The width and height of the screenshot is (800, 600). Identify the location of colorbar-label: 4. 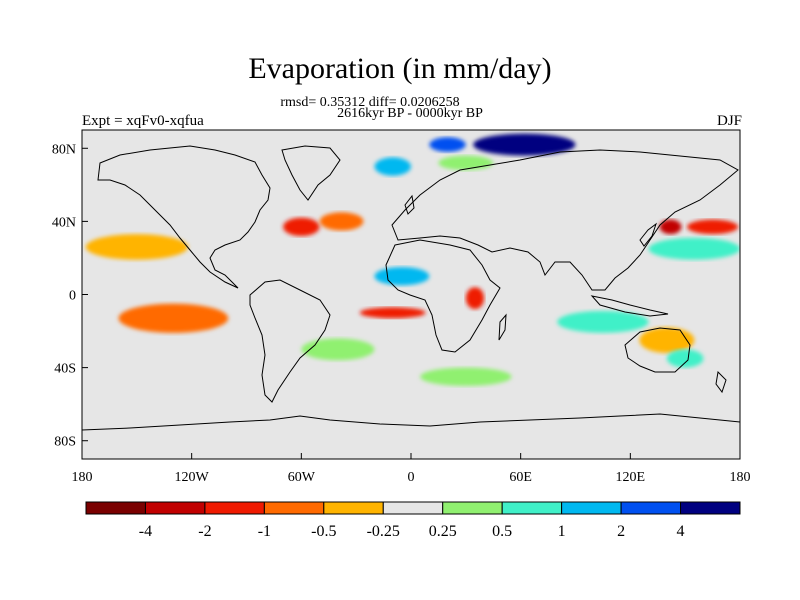
(681, 531).